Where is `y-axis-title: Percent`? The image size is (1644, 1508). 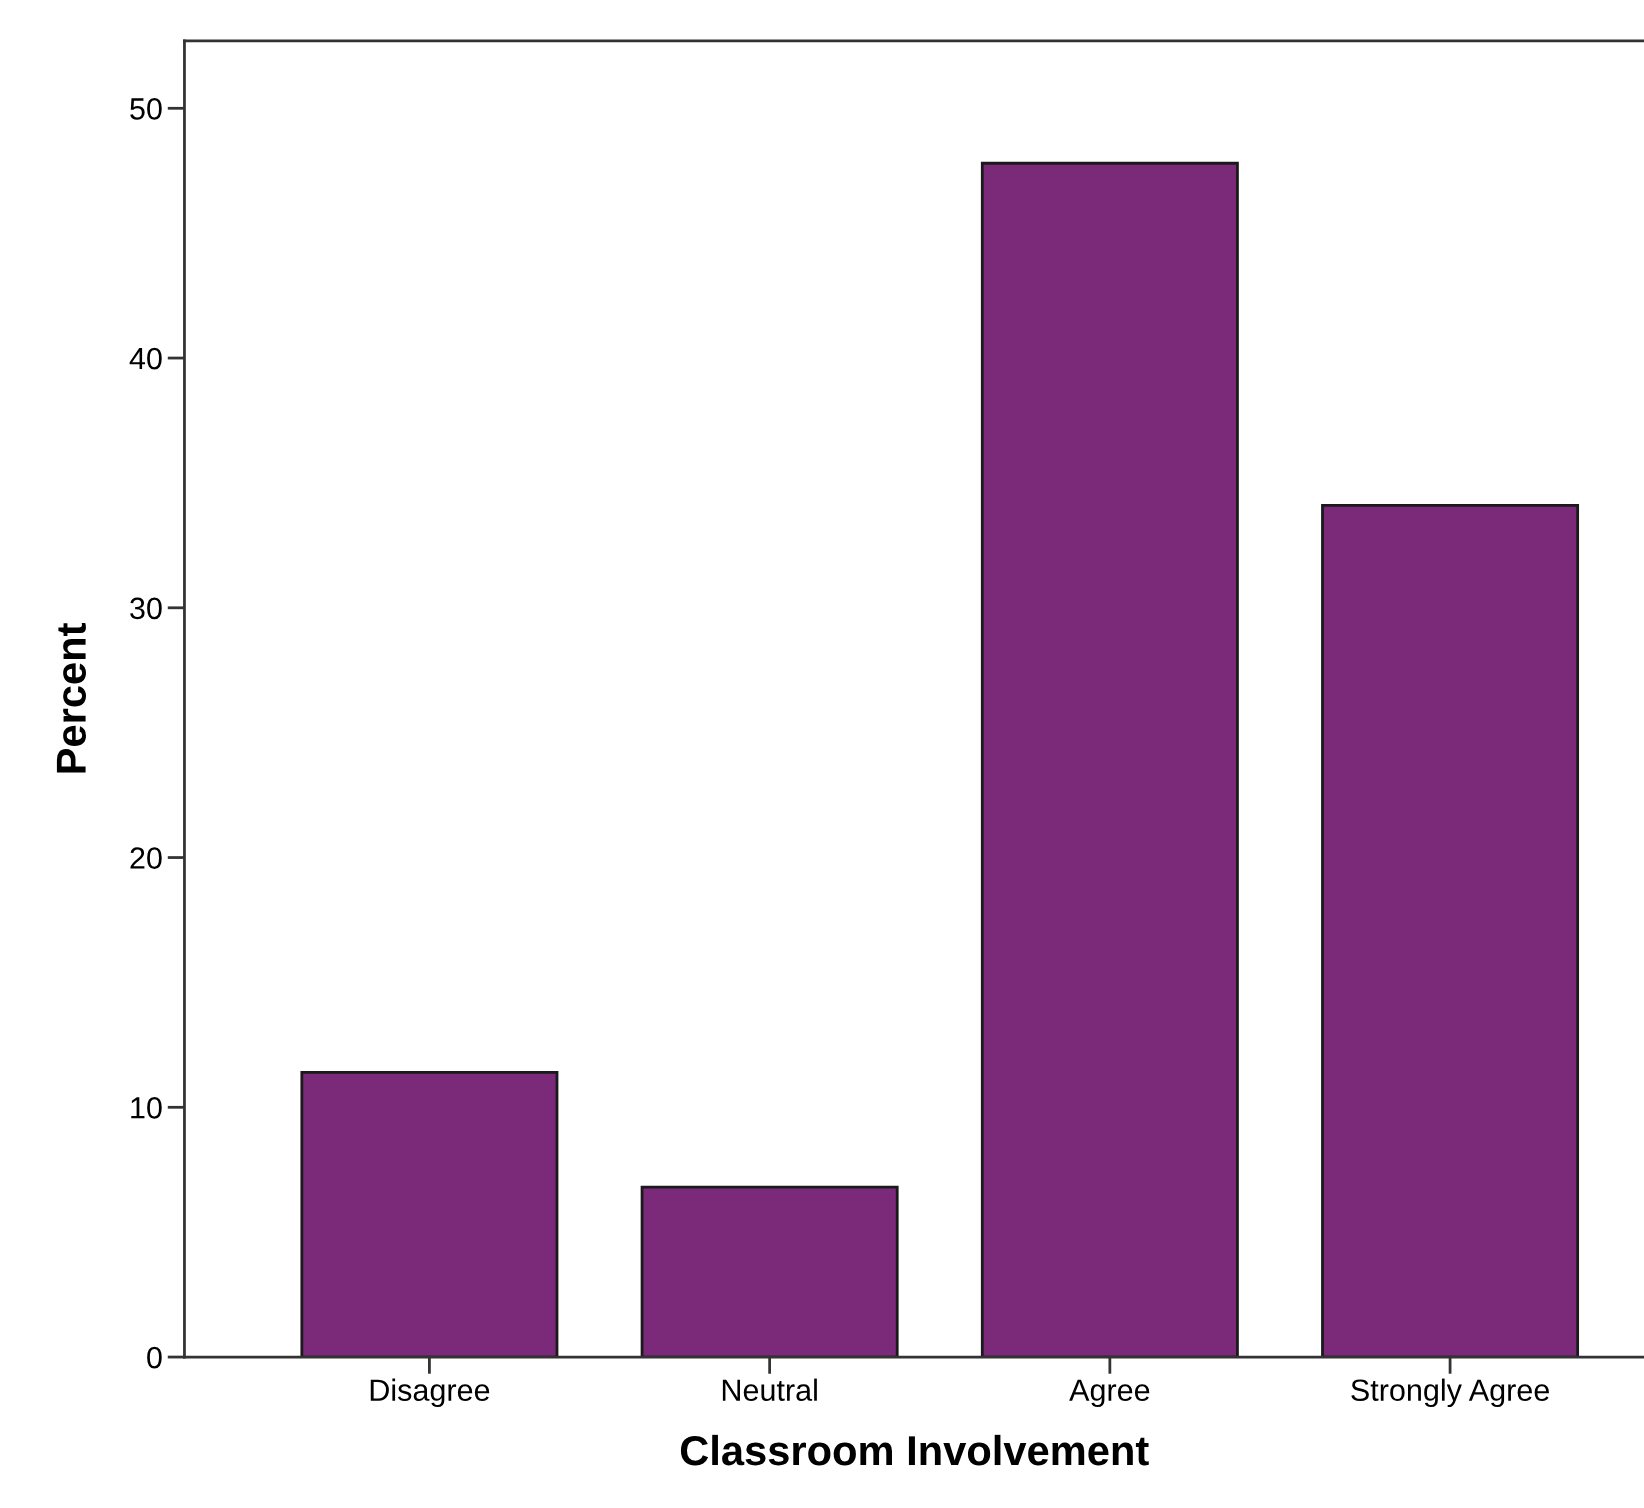 y-axis-title: Percent is located at coordinates (71, 698).